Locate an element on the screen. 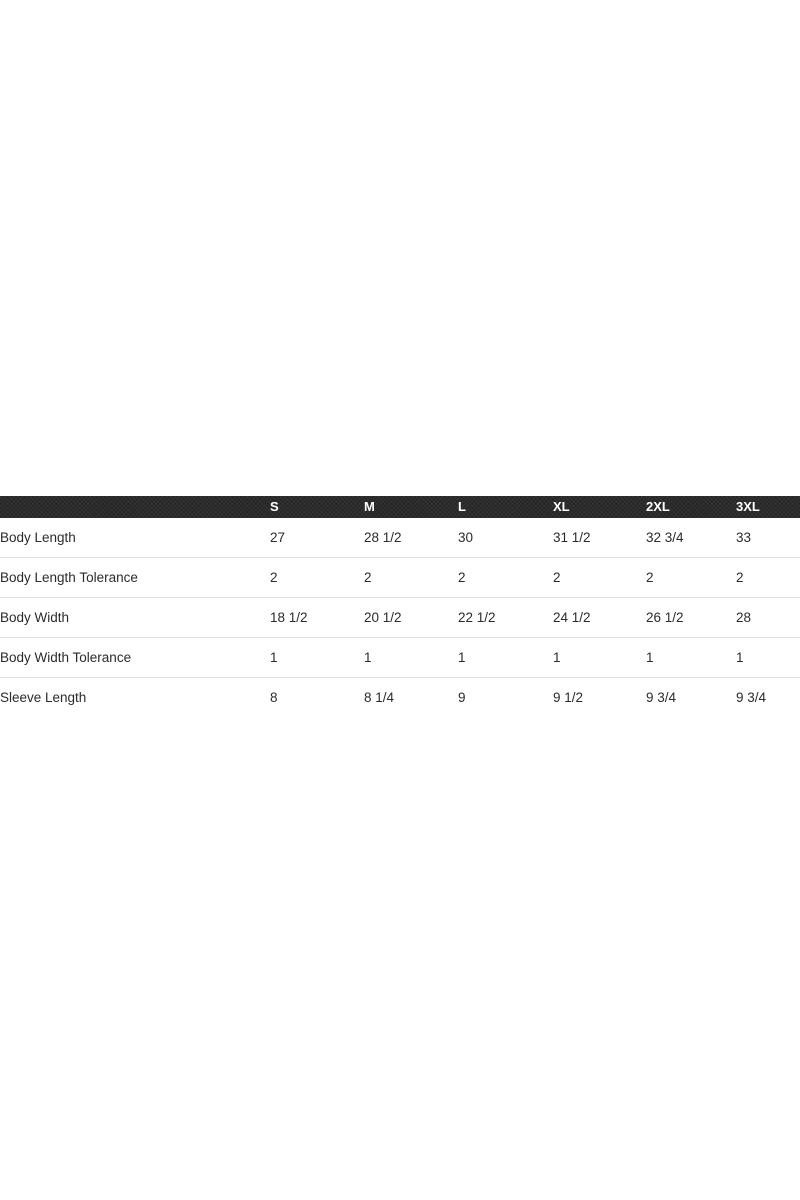 The height and width of the screenshot is (1200, 800). cell-sleeve-length-xl: 9 1/2 is located at coordinates (568, 697).